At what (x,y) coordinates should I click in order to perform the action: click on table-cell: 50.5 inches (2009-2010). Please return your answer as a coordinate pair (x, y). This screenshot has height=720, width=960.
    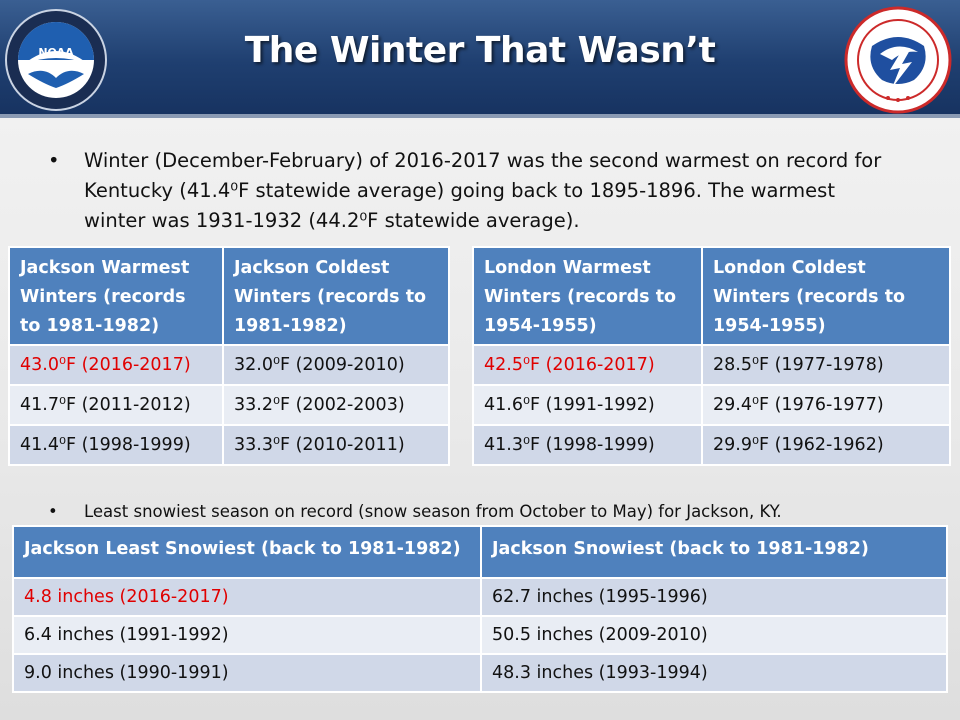
    Looking at the image, I should click on (714, 635).